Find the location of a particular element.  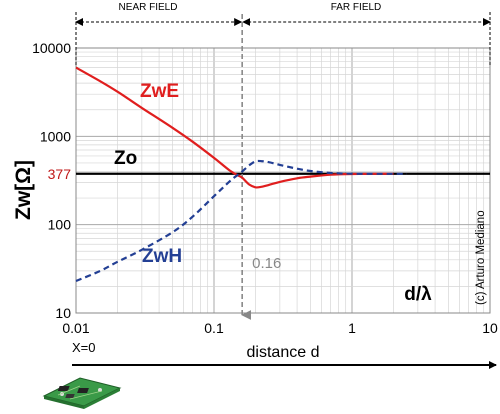

axis-note: d/λ is located at coordinates (418, 294).